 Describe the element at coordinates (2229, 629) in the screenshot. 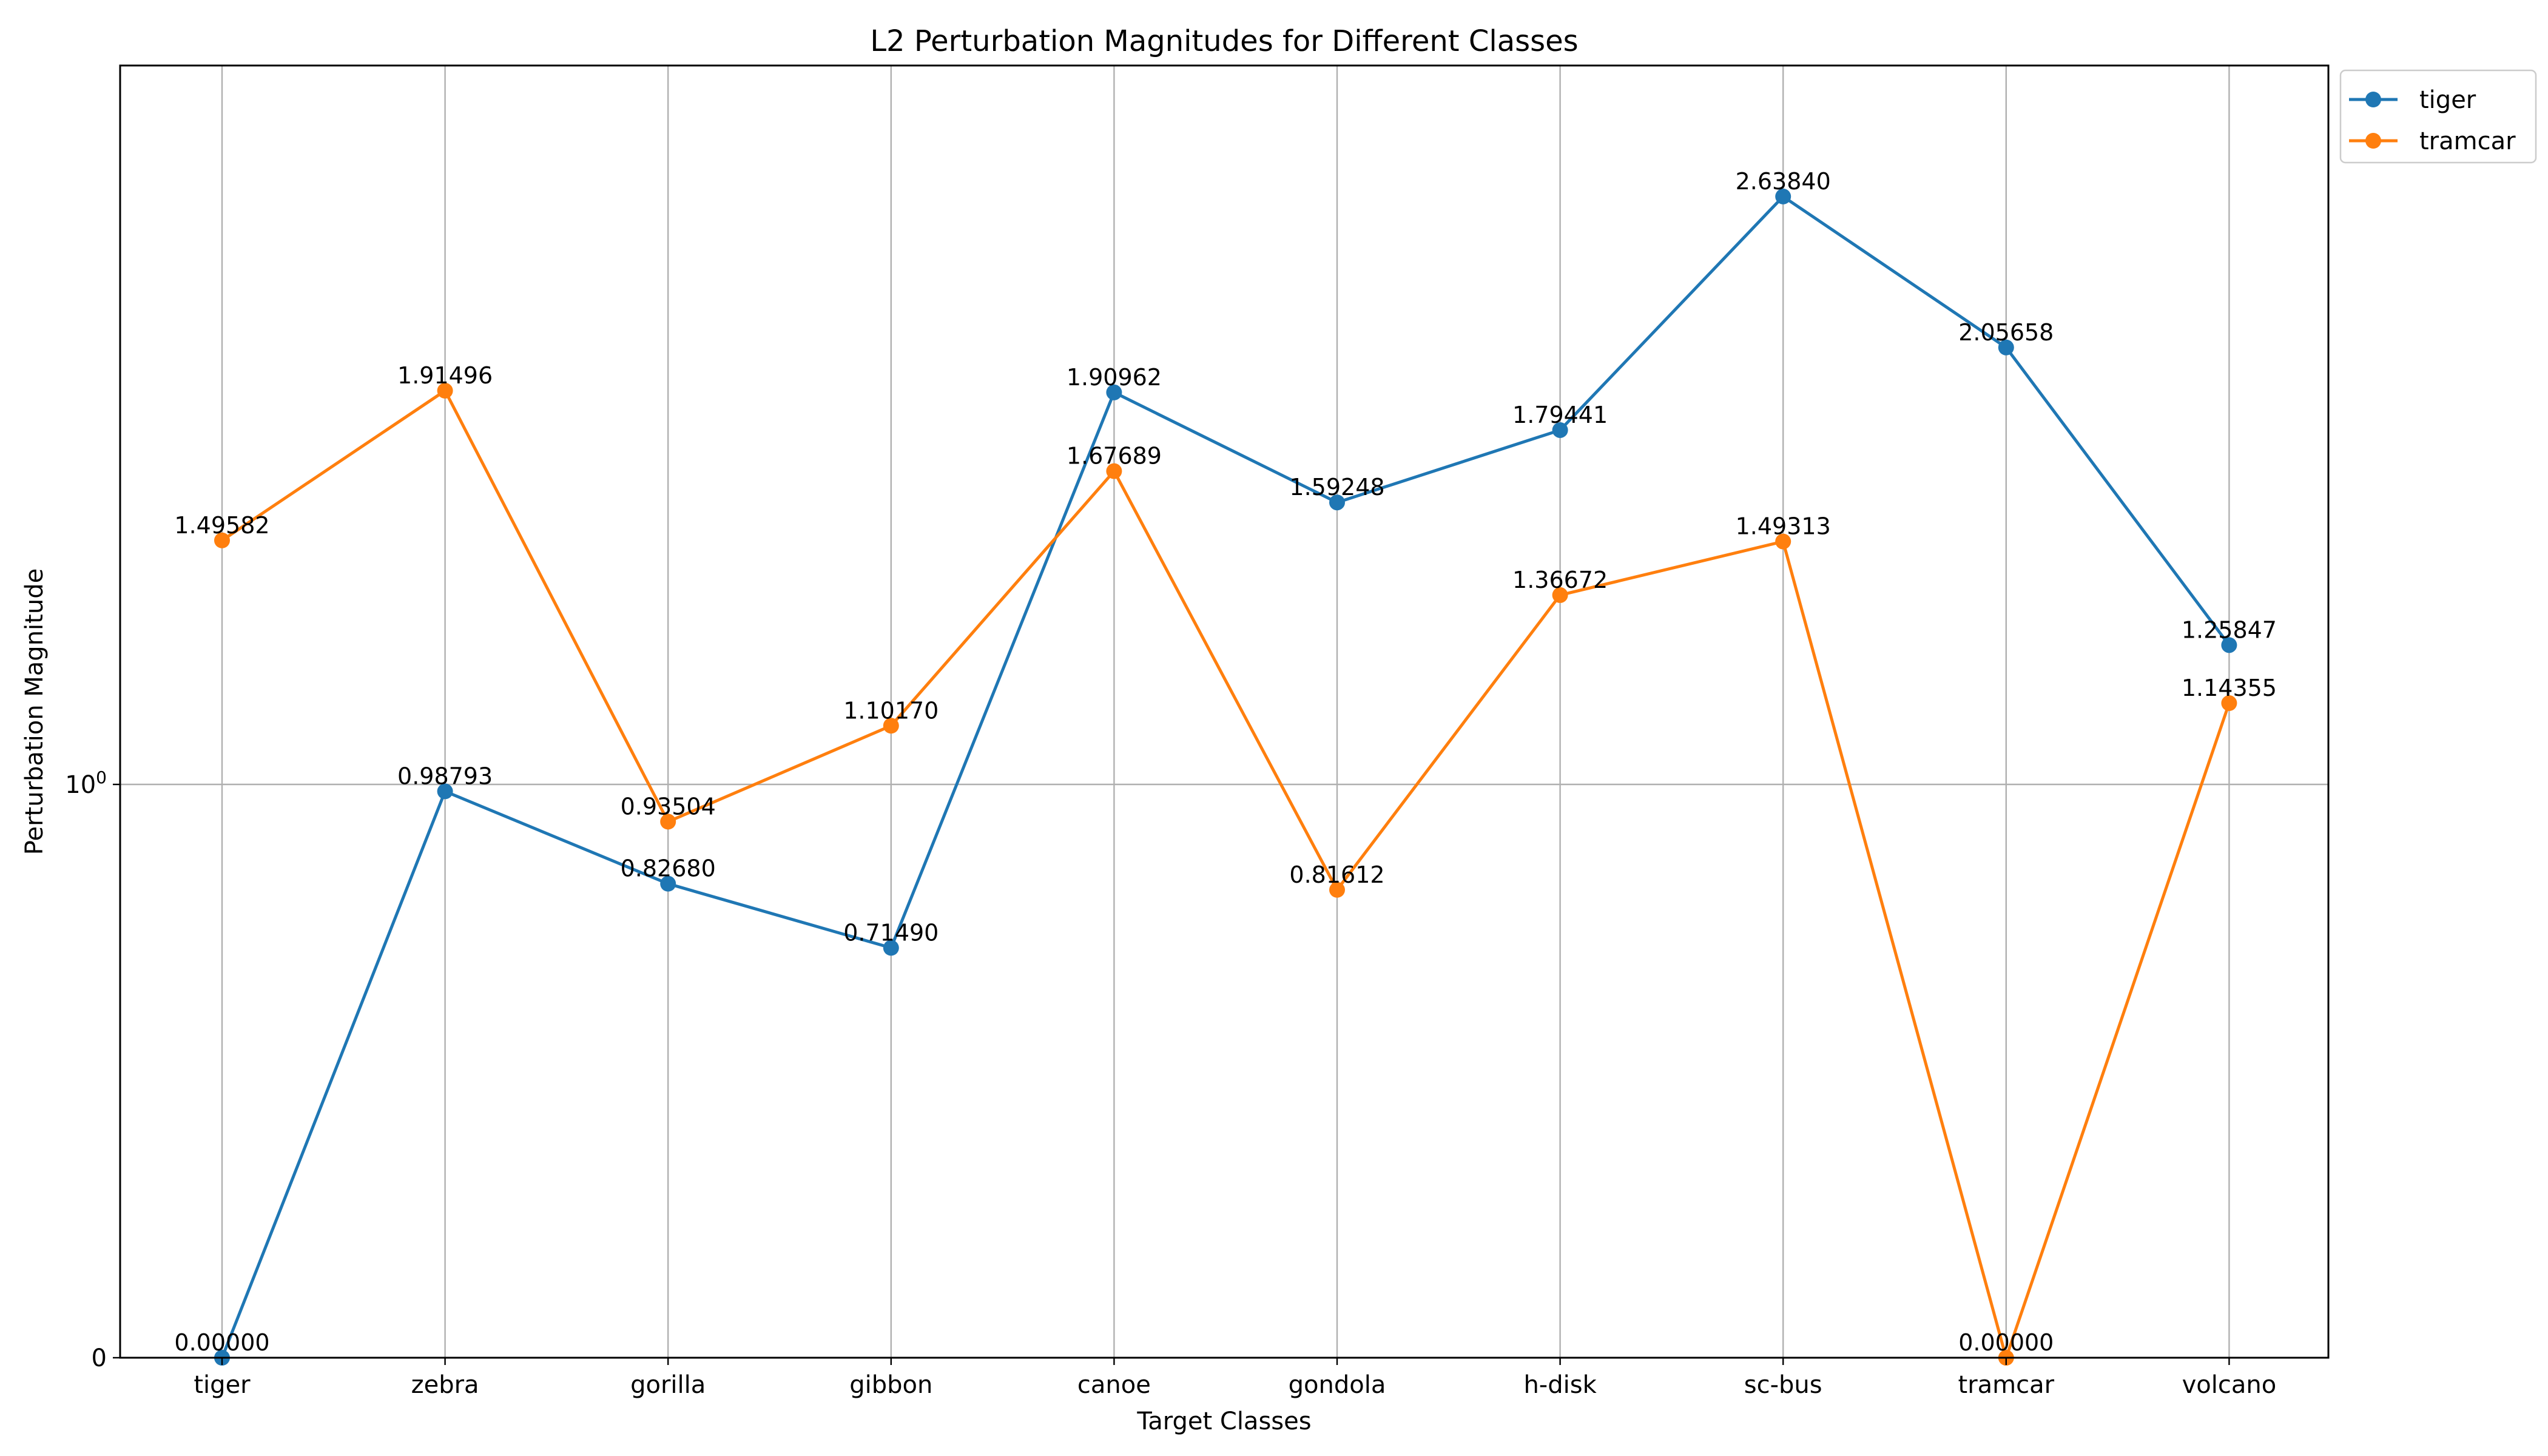

I see `data-label-tiger: 1.25847` at that location.